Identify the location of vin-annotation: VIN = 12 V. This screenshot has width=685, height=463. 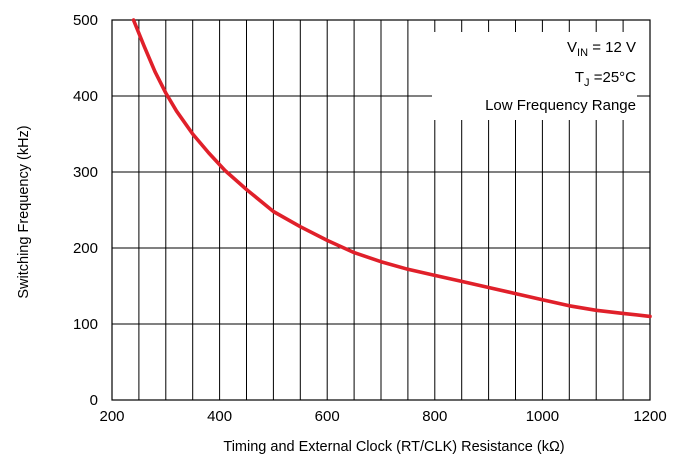
(601, 49).